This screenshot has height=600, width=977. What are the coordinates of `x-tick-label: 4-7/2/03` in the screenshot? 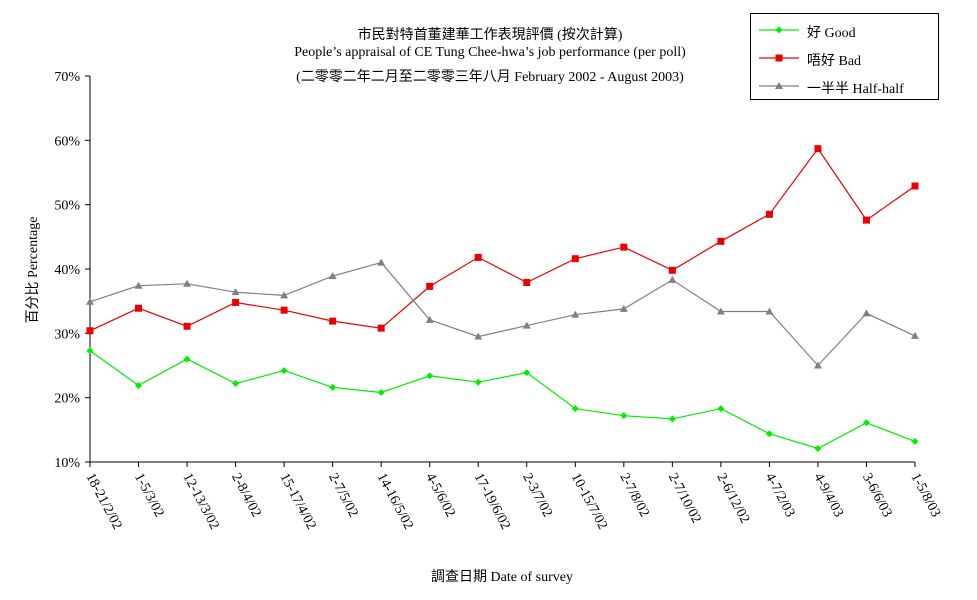 It's located at (780, 495).